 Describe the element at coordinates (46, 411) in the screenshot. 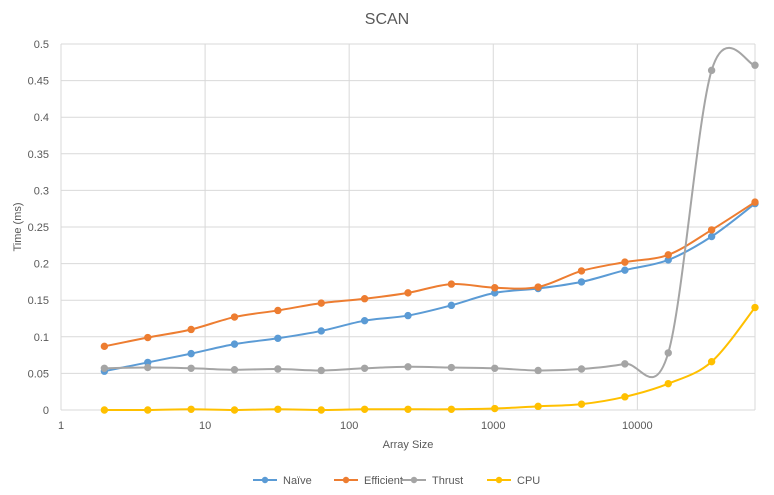

I see `y-tick-label: 0` at that location.